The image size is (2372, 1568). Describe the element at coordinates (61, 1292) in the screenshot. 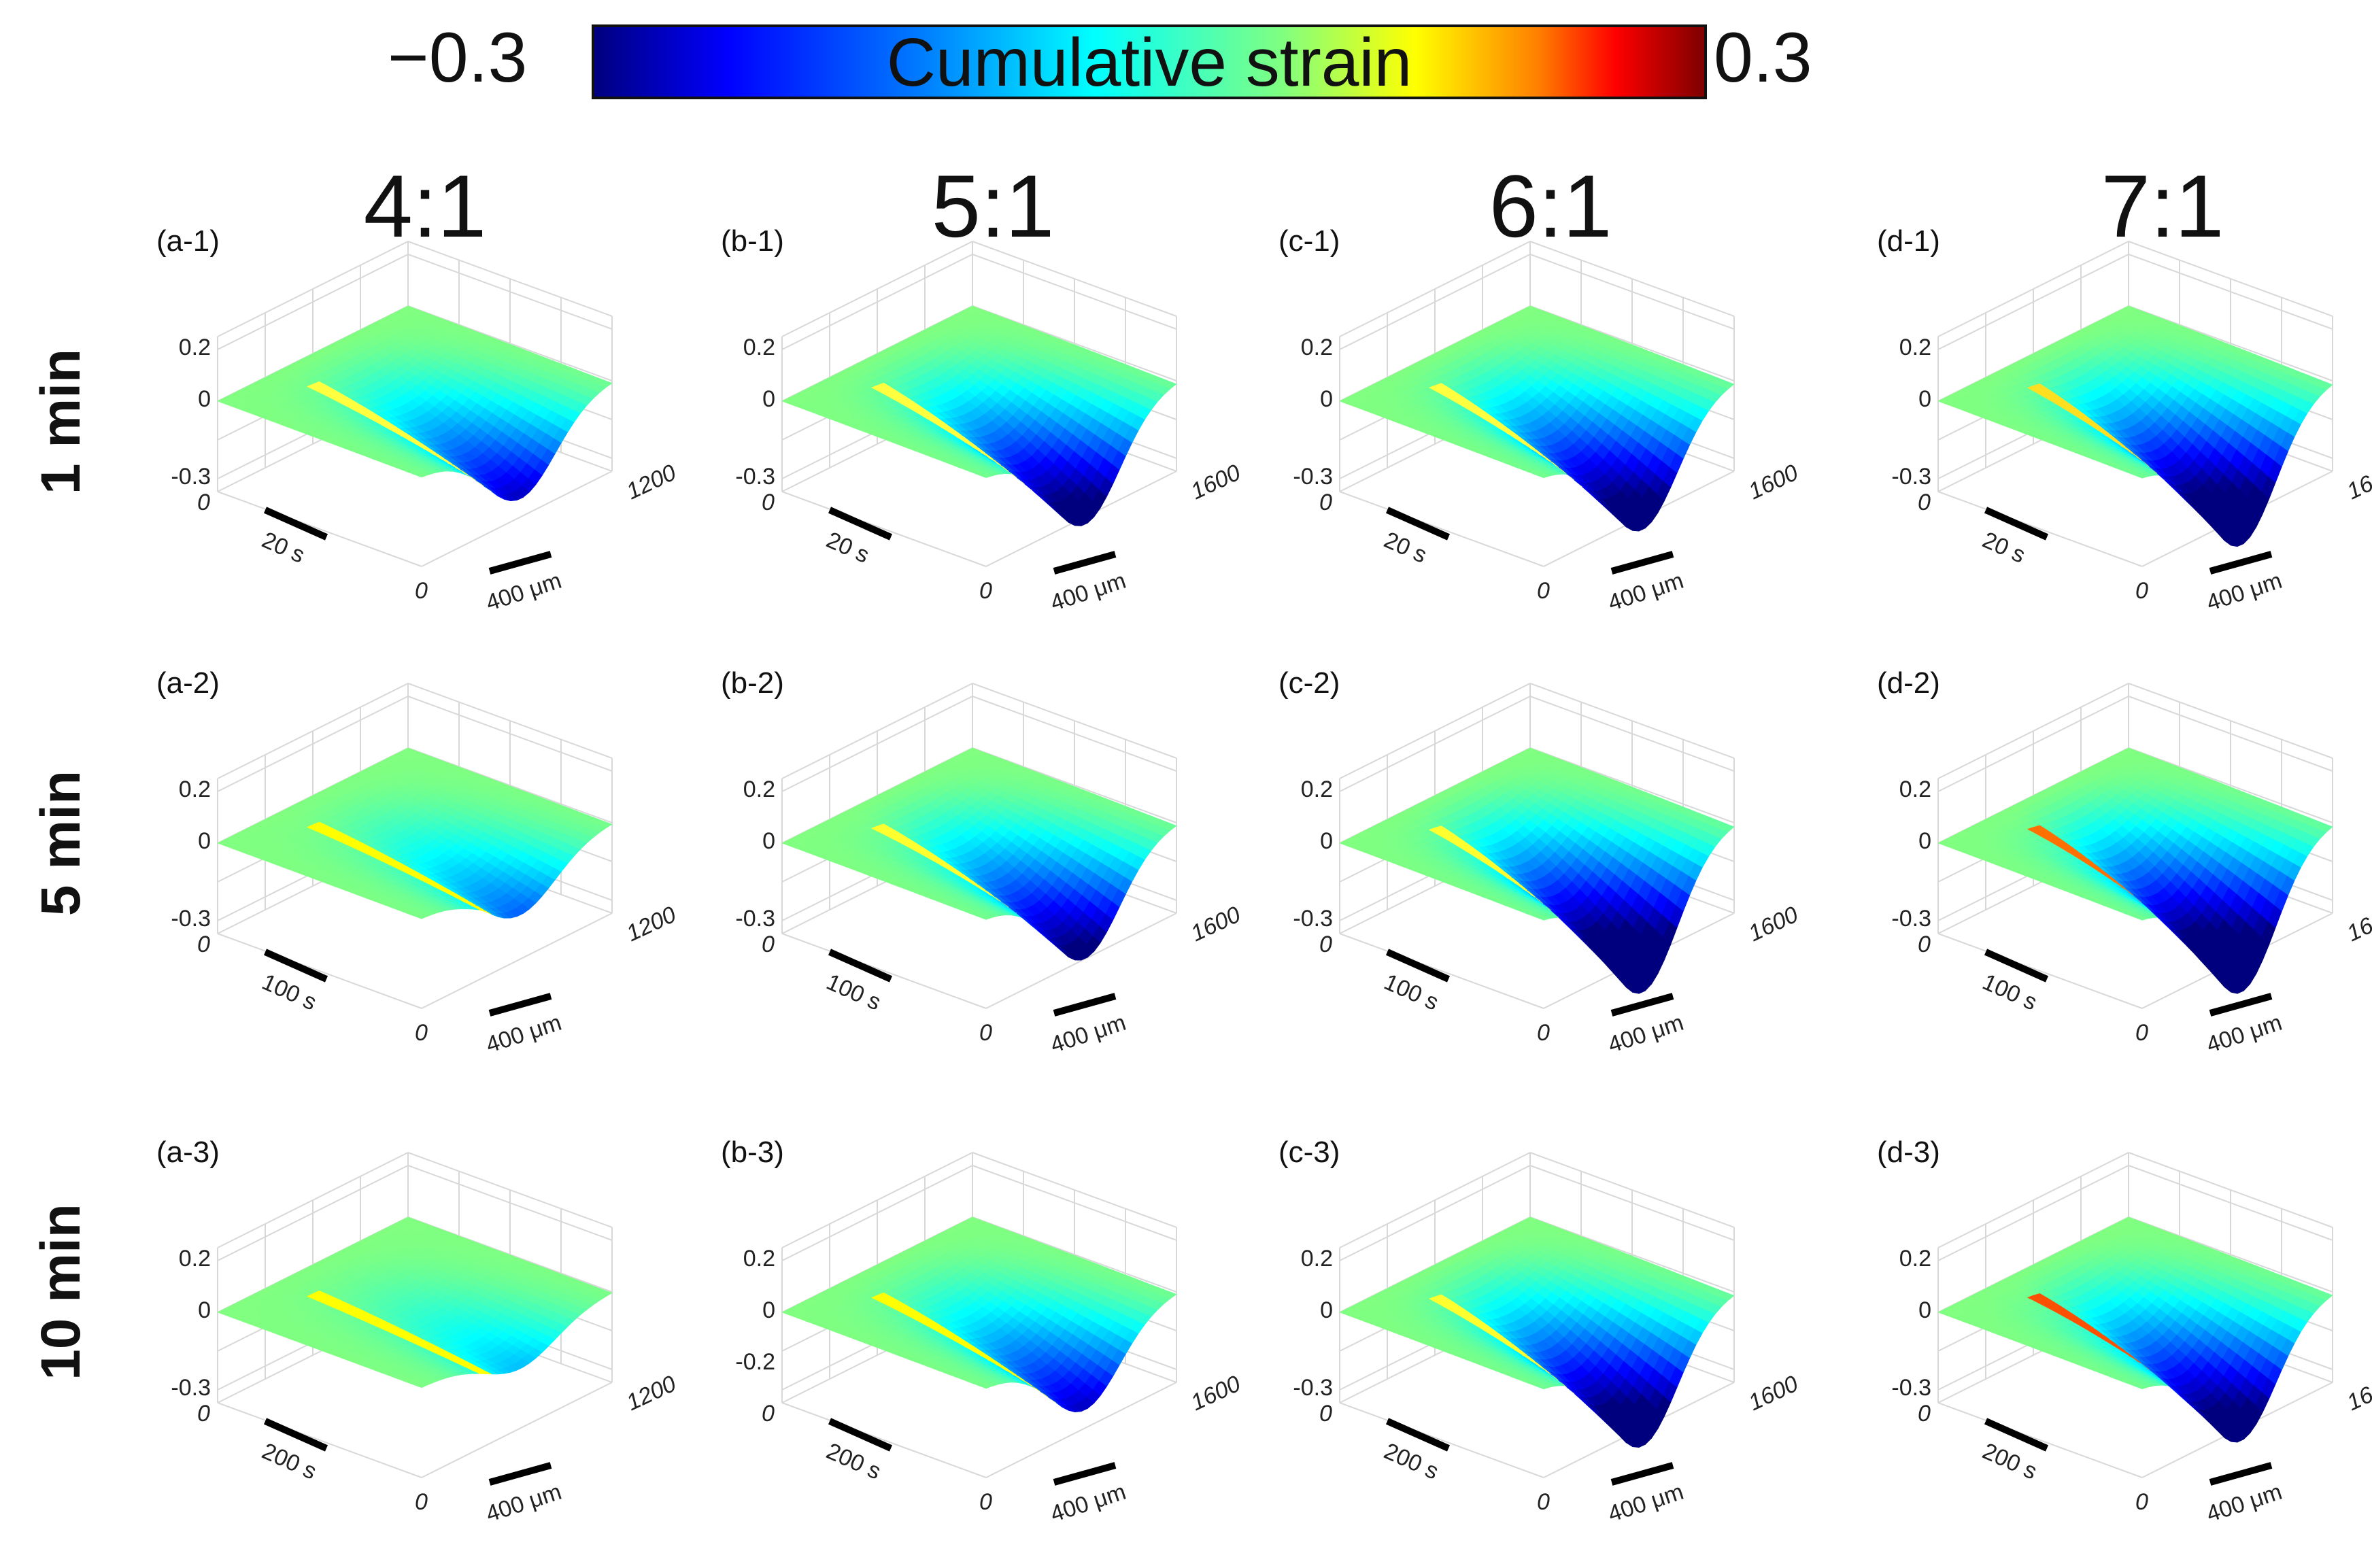

I see `row-header-10-min: 10 min` at that location.